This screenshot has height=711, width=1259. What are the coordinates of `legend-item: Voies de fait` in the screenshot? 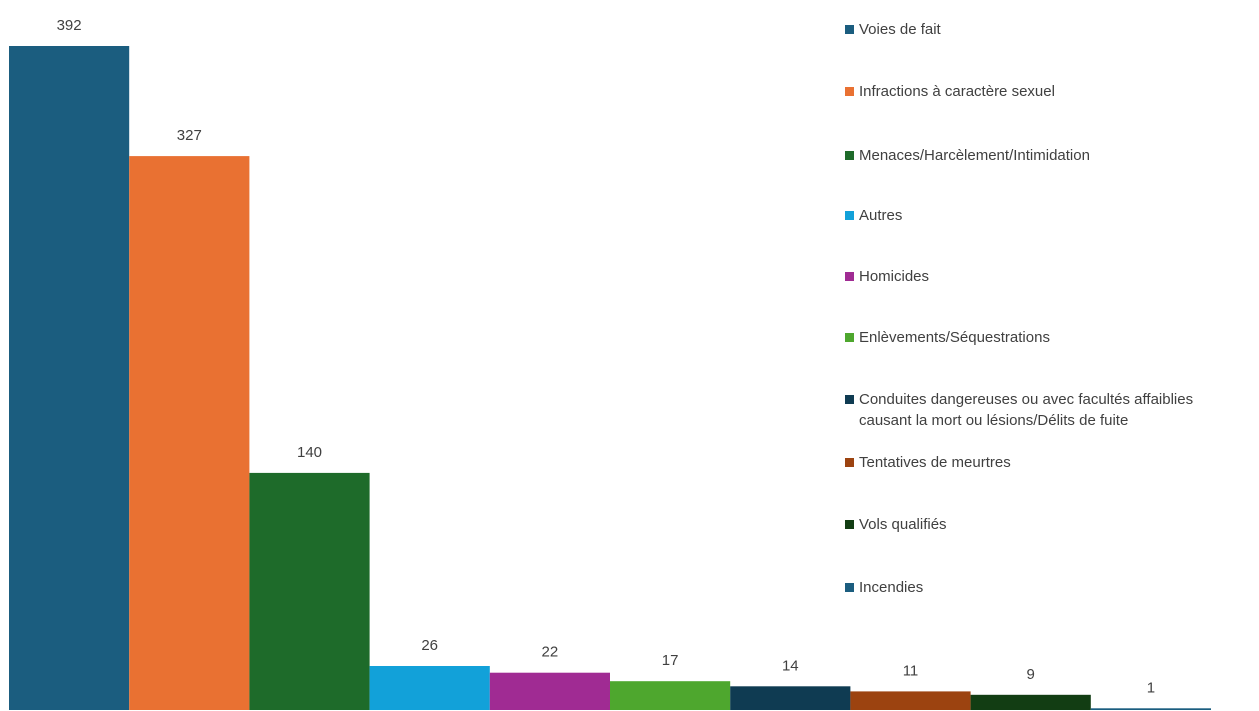 It's located at (893, 29).